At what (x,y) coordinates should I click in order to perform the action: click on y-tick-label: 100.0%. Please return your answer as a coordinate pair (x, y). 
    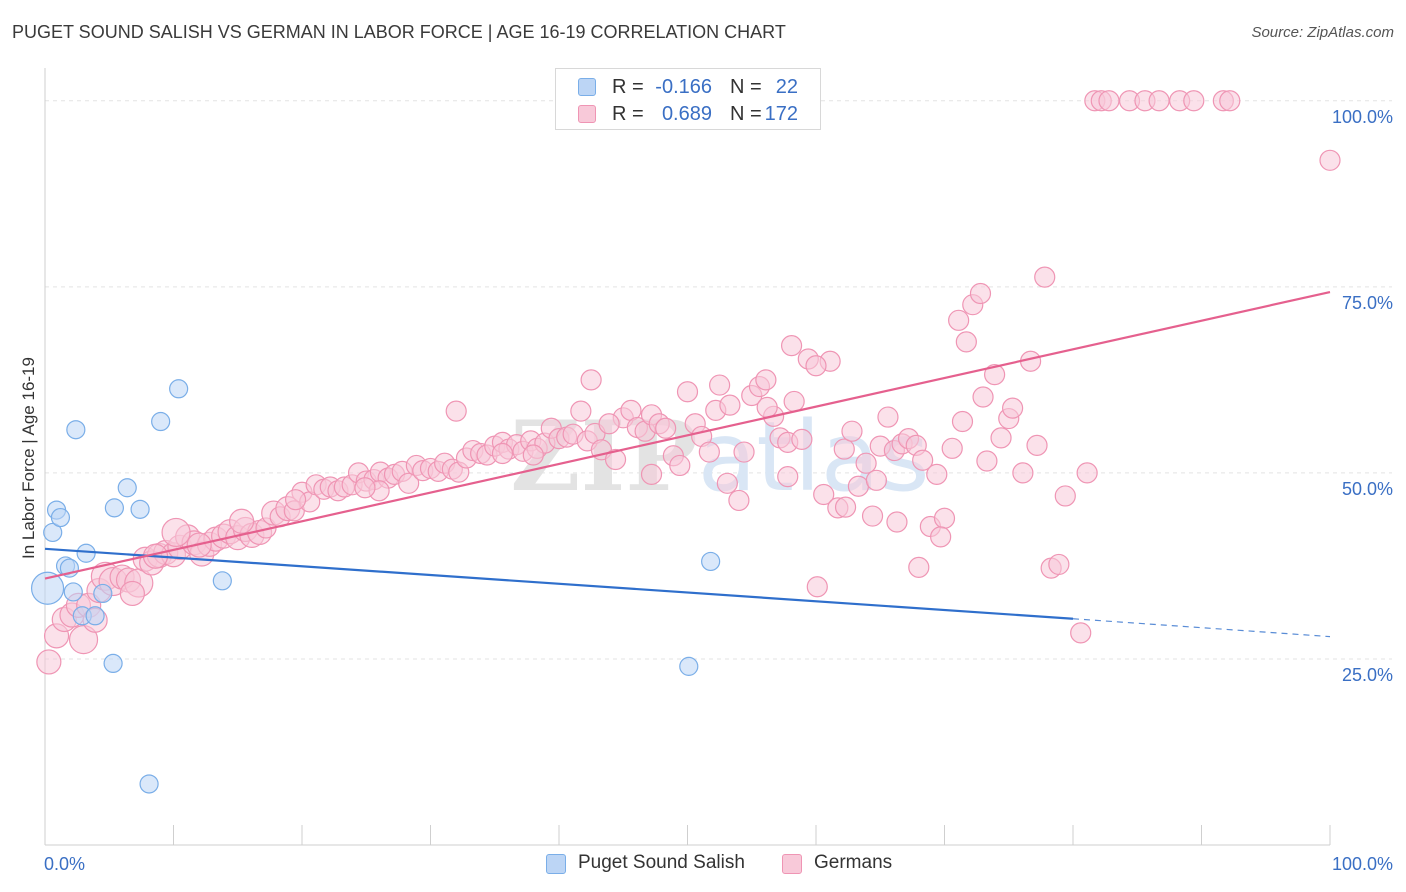
    Looking at the image, I should click on (1362, 117).